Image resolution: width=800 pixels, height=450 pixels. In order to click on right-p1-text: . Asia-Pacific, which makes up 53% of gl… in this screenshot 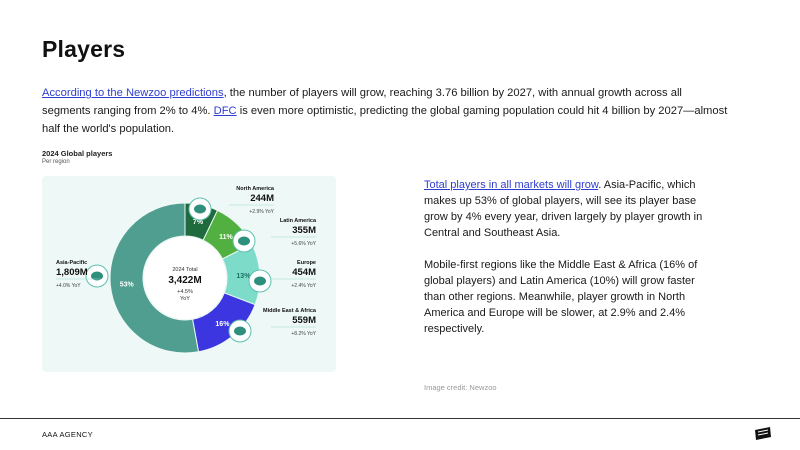, I will do `click(563, 209)`.